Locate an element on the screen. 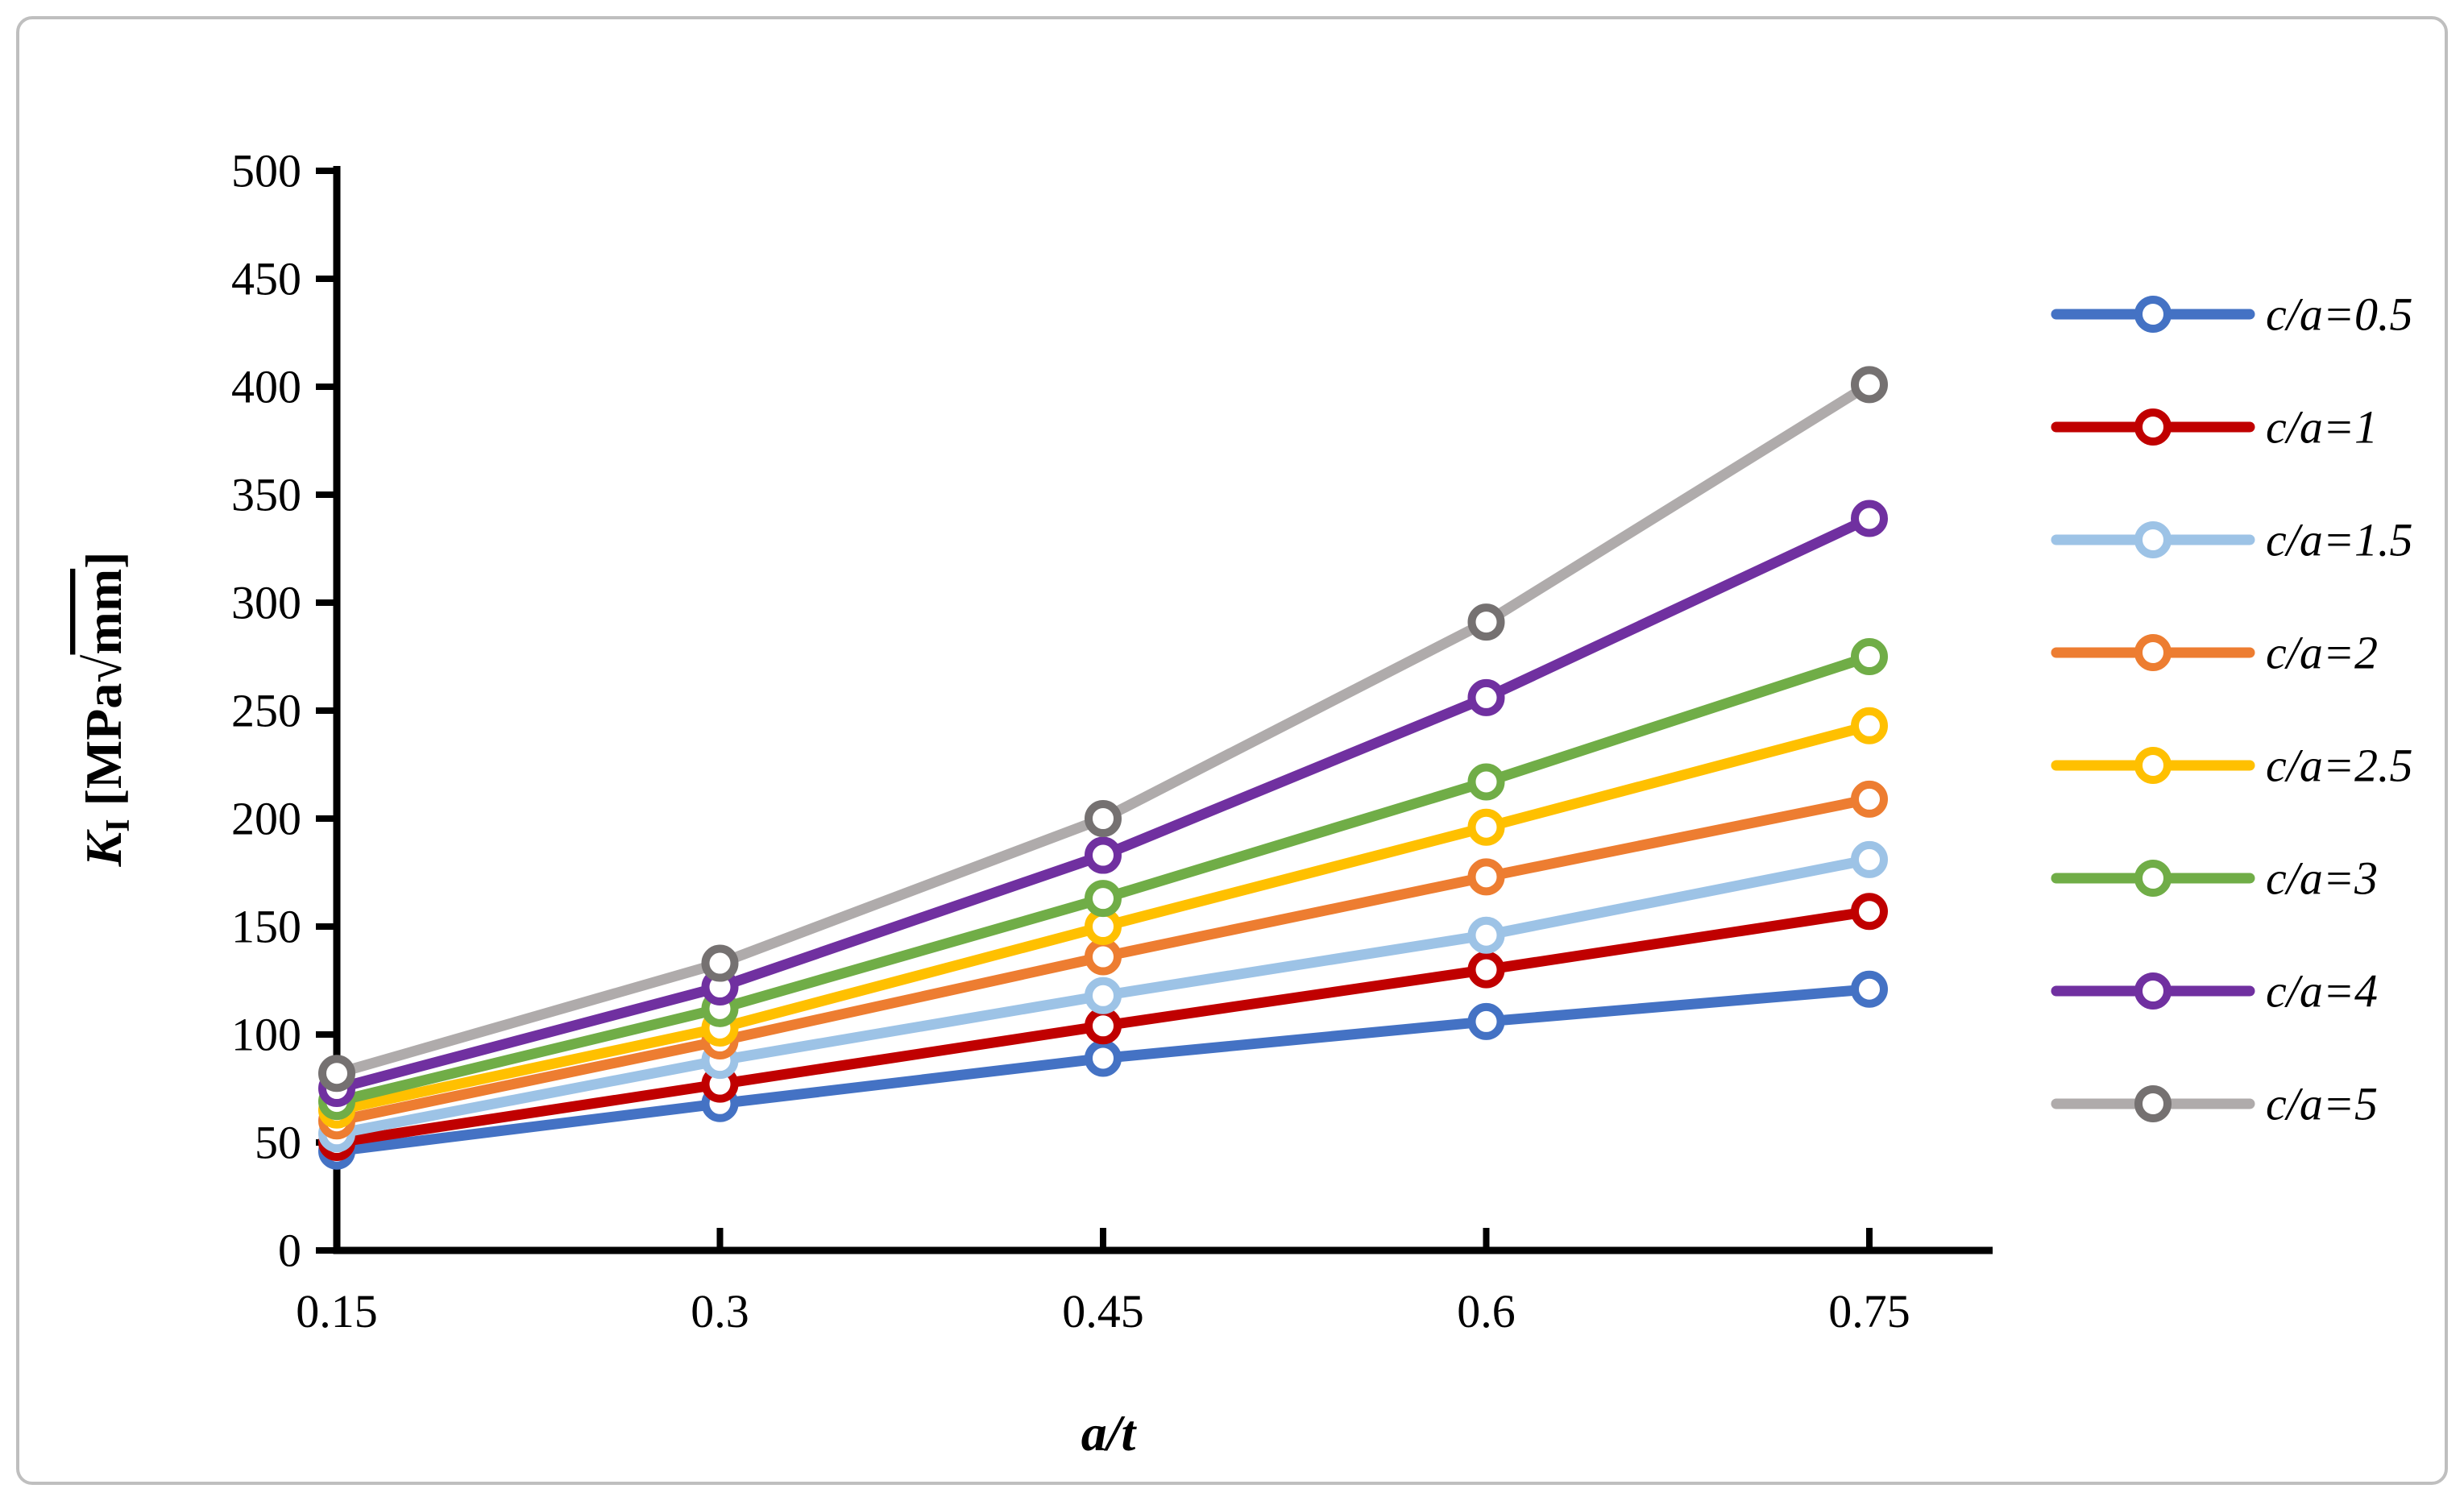 This screenshot has width=2464, height=1501. y-tick-label: 0 is located at coordinates (289, 1251).